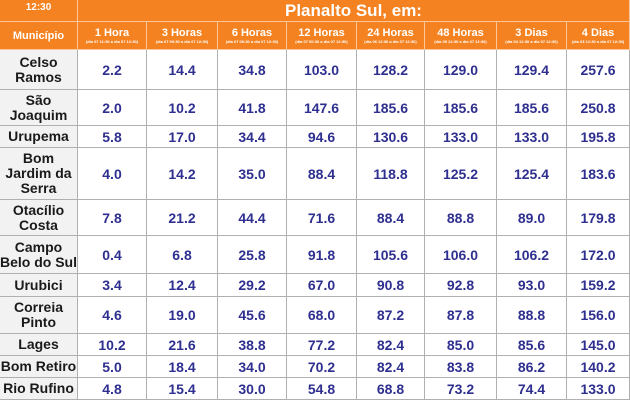  What do you see at coordinates (322, 367) in the screenshot?
I see `value-cell: 70.2` at bounding box center [322, 367].